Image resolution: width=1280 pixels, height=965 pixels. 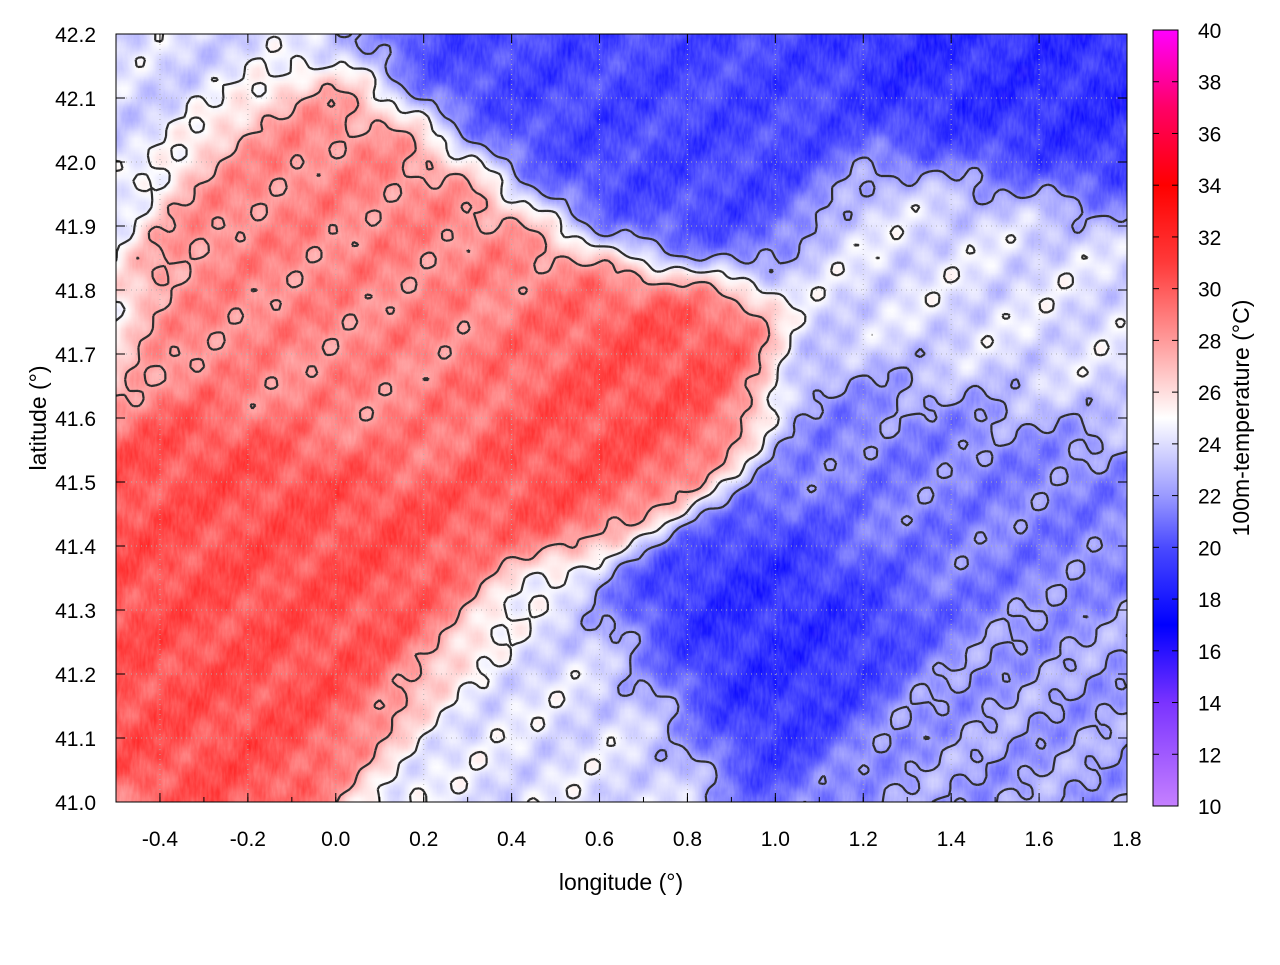 I want to click on y-tick-label: 41.1, so click(x=75, y=739).